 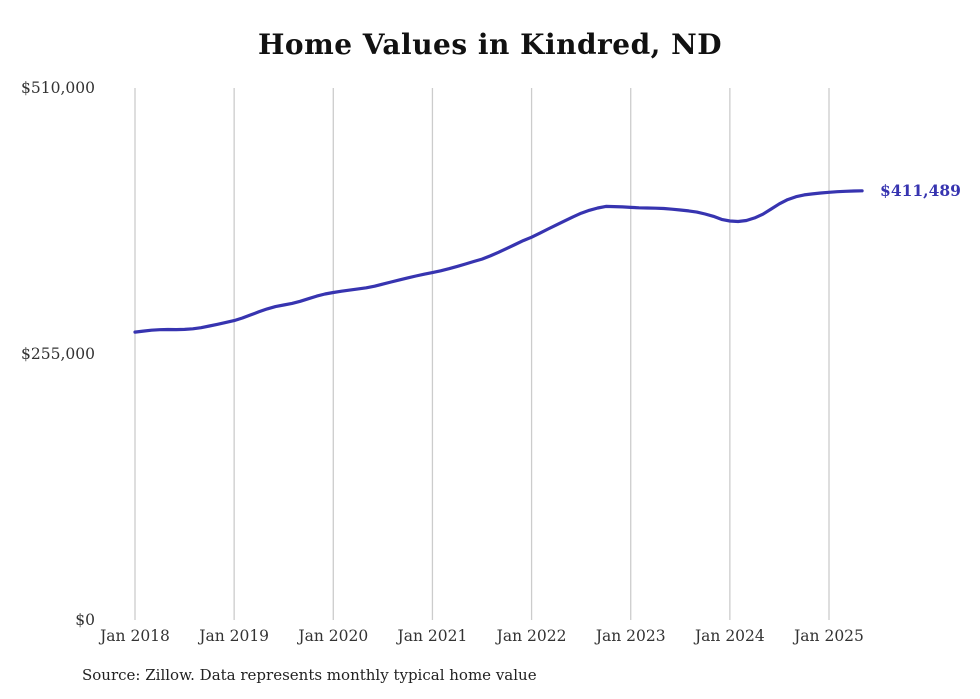 I want to click on x-tick-label-jan-2024: Jan 2024, so click(x=729, y=636).